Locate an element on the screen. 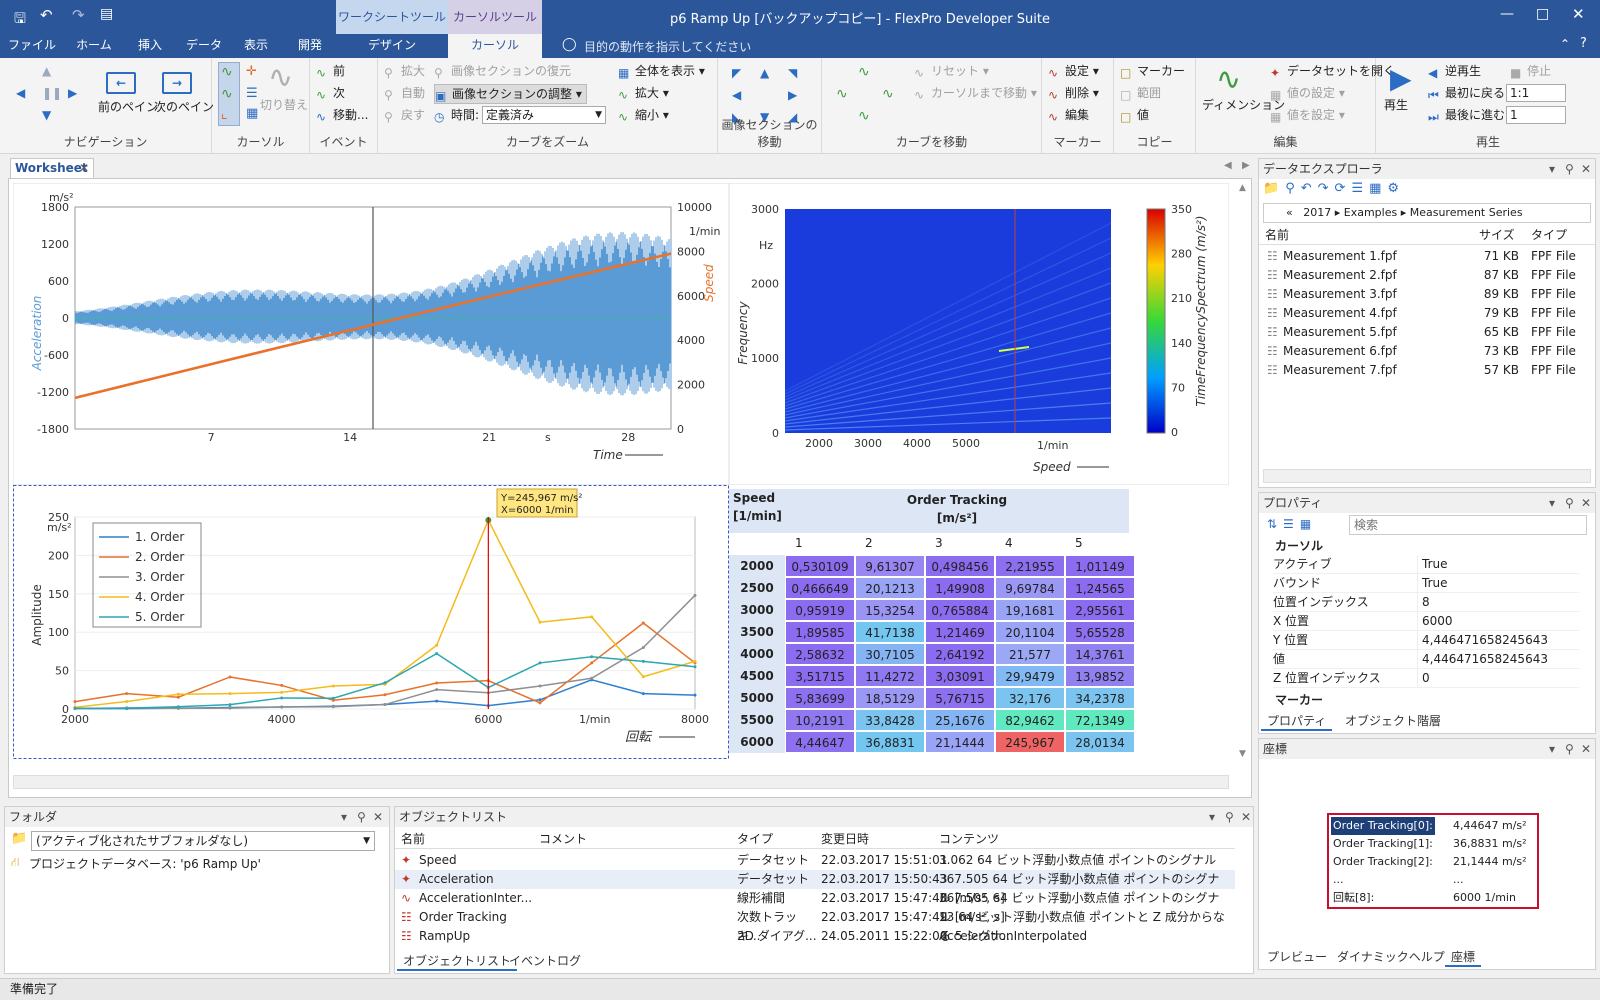 This screenshot has height=1000, width=1600. properties-sort-icons: ⇅☰▦ is located at coordinates (1292, 524).